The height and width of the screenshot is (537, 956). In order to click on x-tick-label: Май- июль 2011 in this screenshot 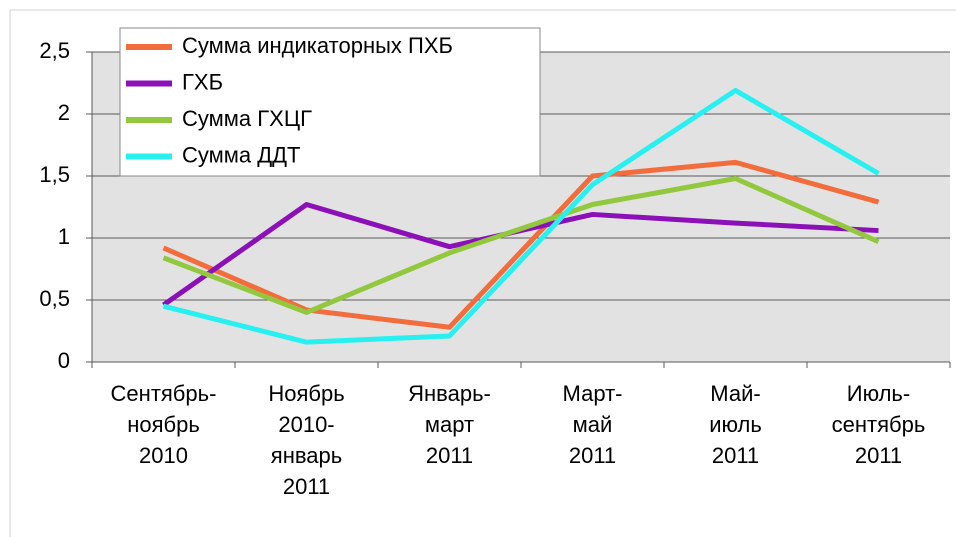, I will do `click(735, 424)`.